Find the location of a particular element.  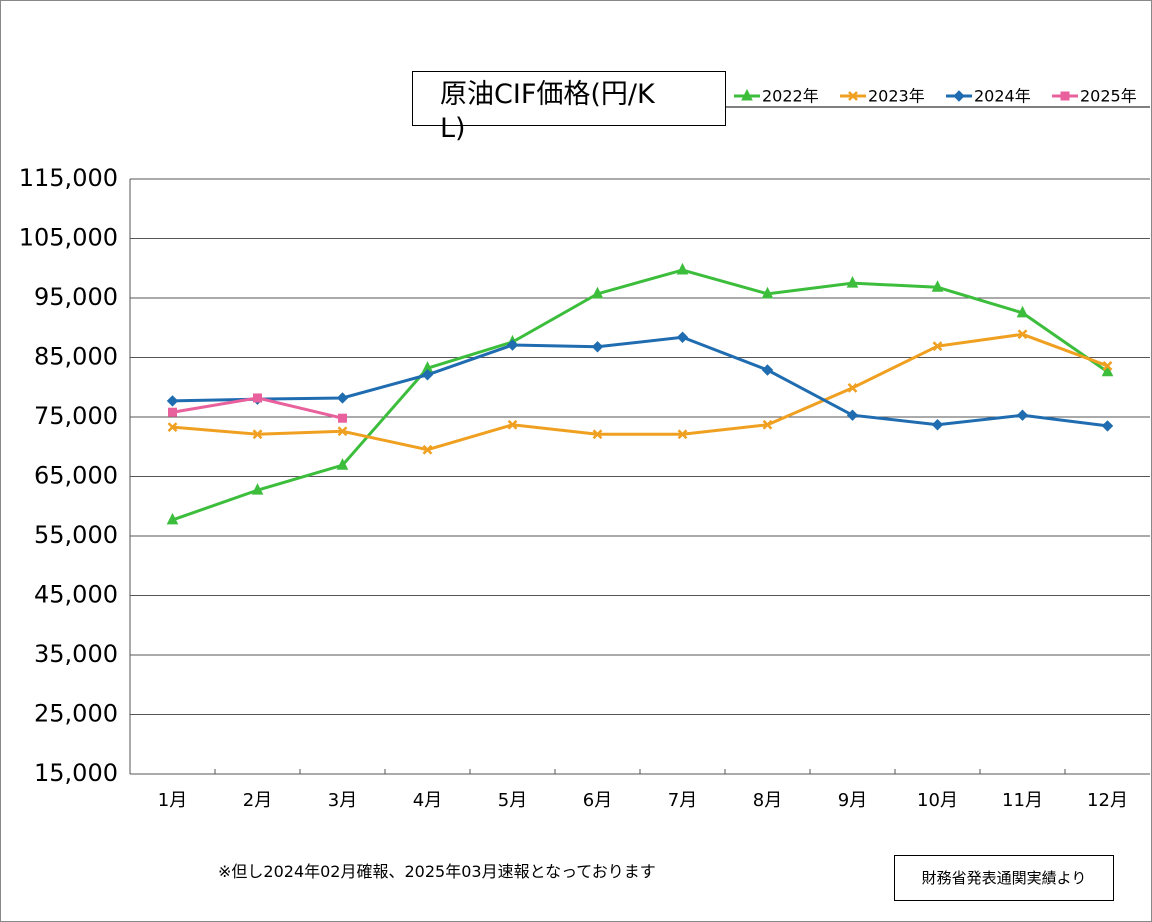

y-tick-label: 75,000 is located at coordinates (76, 416).